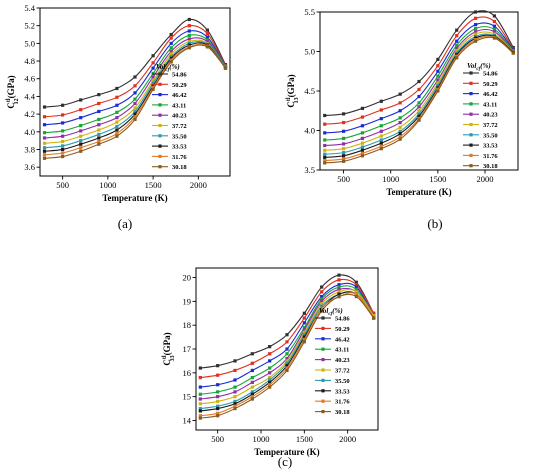 This screenshot has width=550, height=474. Describe the element at coordinates (17, 101) in the screenshot. I see `y-axis-subscript: 12` at that location.